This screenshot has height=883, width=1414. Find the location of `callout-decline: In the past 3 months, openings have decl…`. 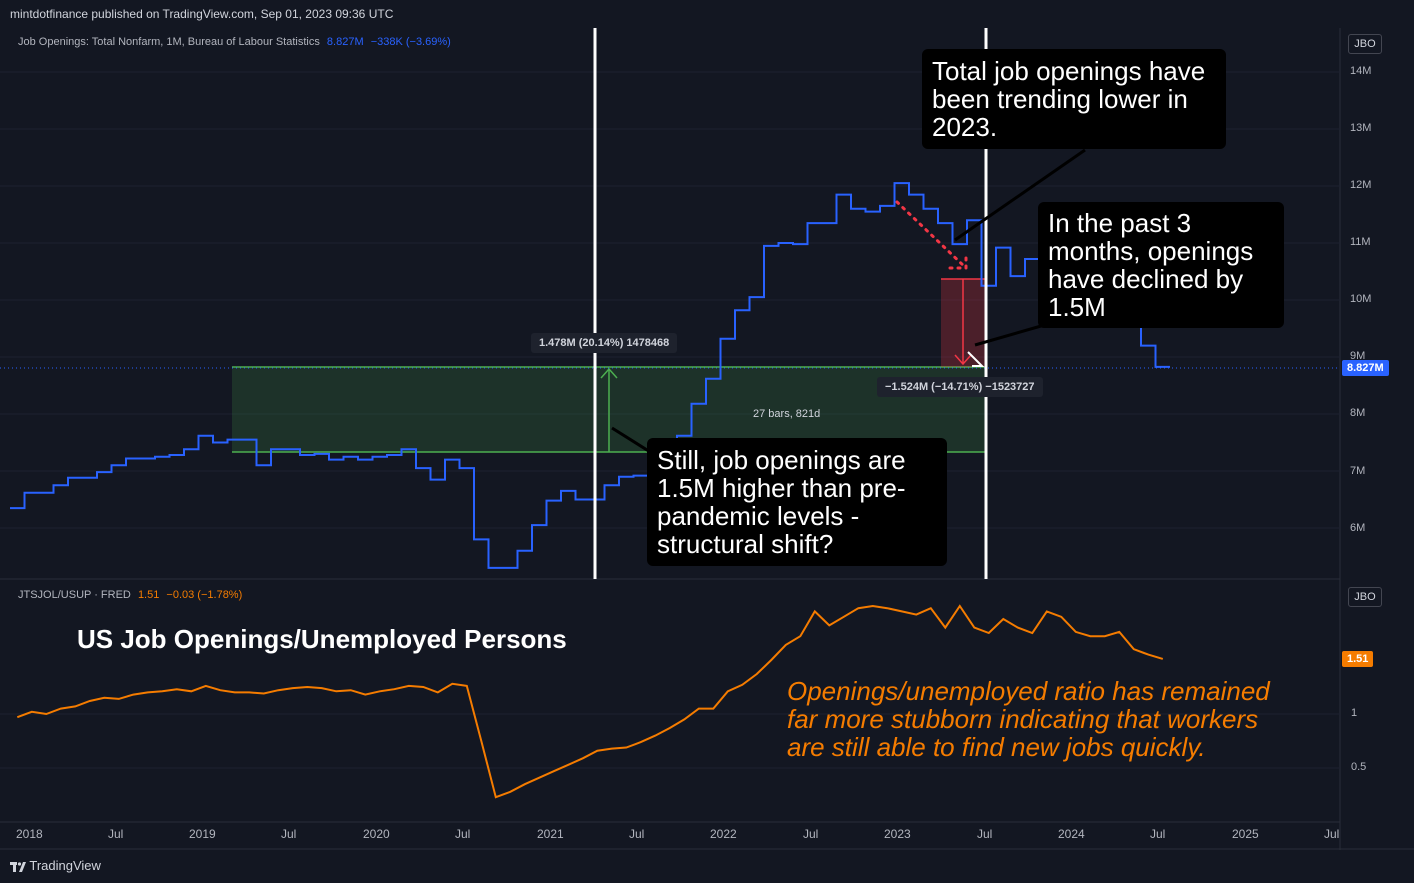

callout-decline: In the past 3 months, openings have decl… is located at coordinates (1161, 265).